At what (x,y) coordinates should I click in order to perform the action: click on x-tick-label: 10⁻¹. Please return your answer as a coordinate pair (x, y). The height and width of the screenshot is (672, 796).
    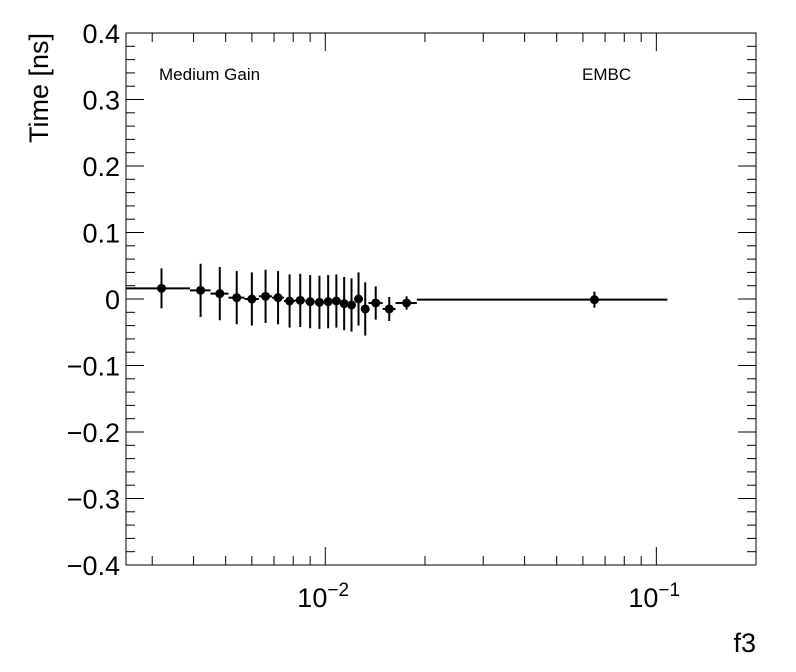
    Looking at the image, I should click on (654, 596).